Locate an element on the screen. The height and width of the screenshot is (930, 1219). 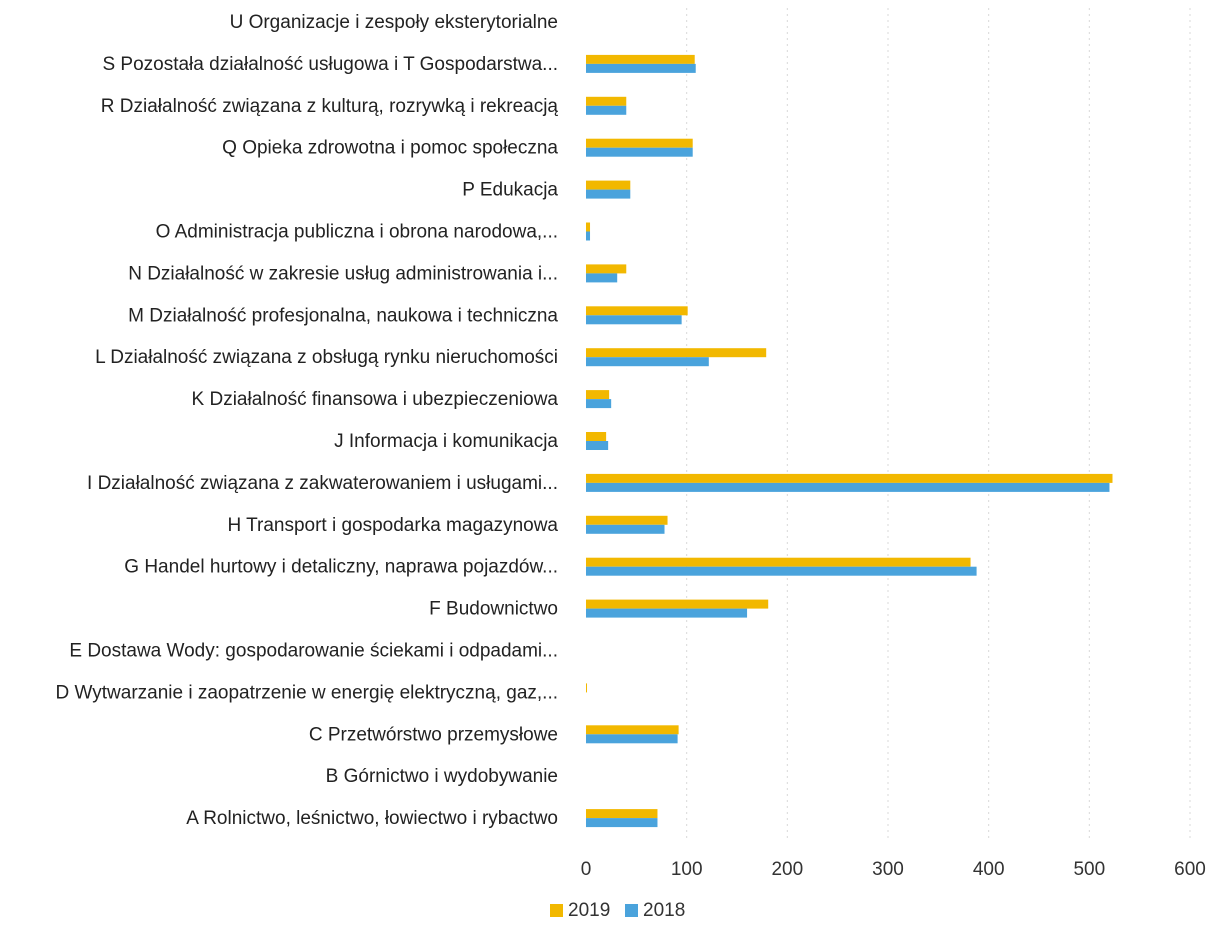
category-label: H Transport i gospodarka magazynowa is located at coordinates (392, 525).